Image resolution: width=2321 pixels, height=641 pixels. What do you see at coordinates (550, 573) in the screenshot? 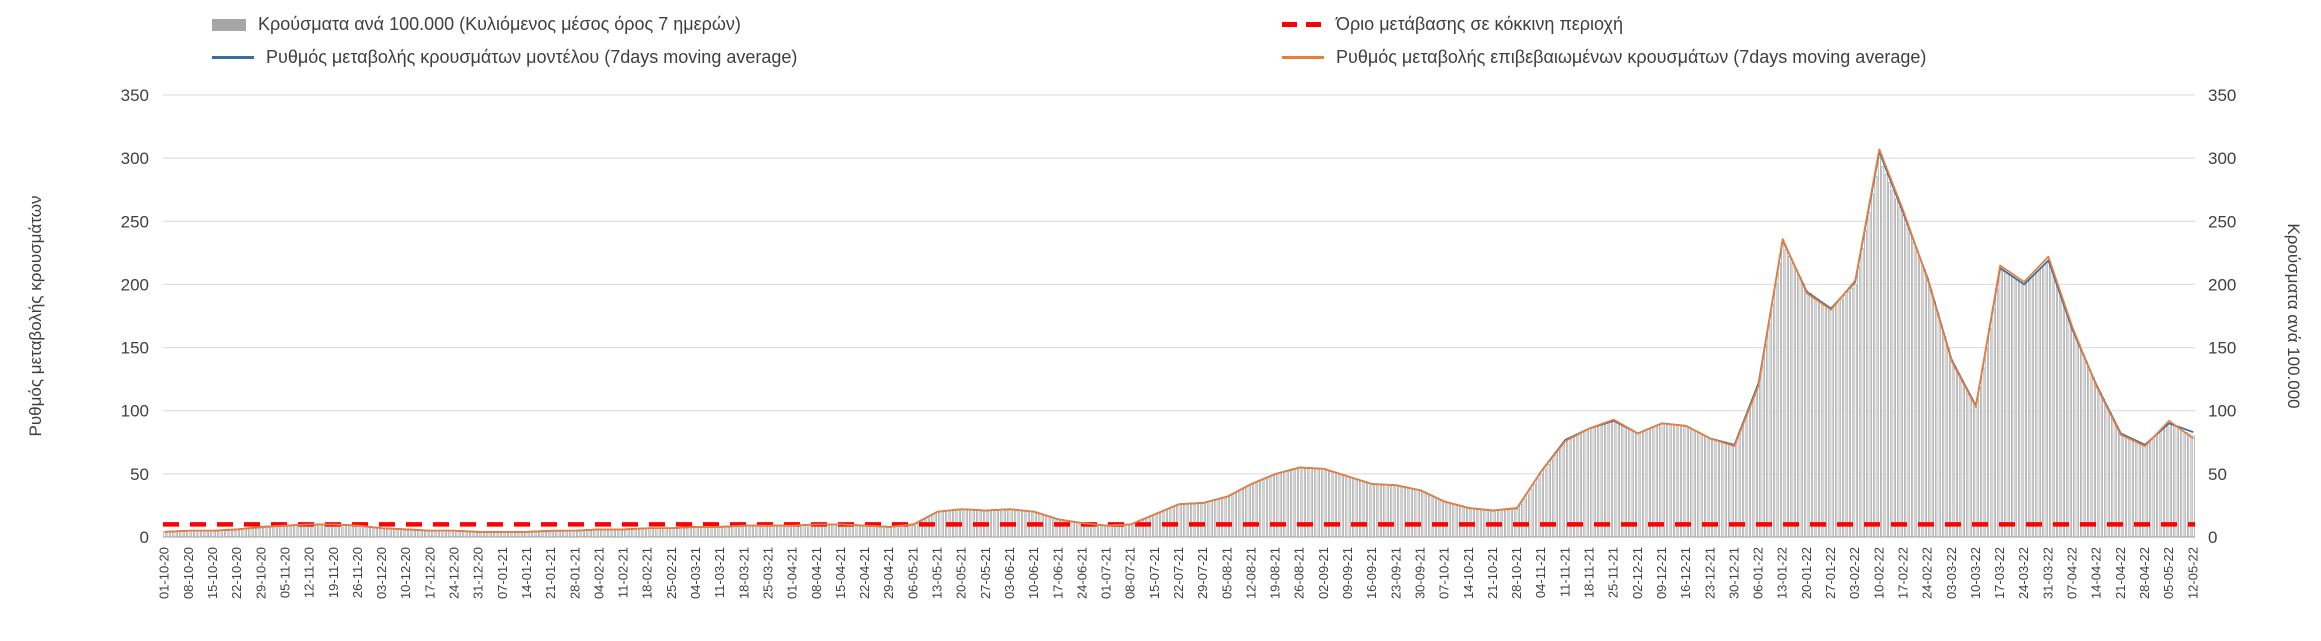
I see `svg-text: 21-01-21` at bounding box center [550, 573].